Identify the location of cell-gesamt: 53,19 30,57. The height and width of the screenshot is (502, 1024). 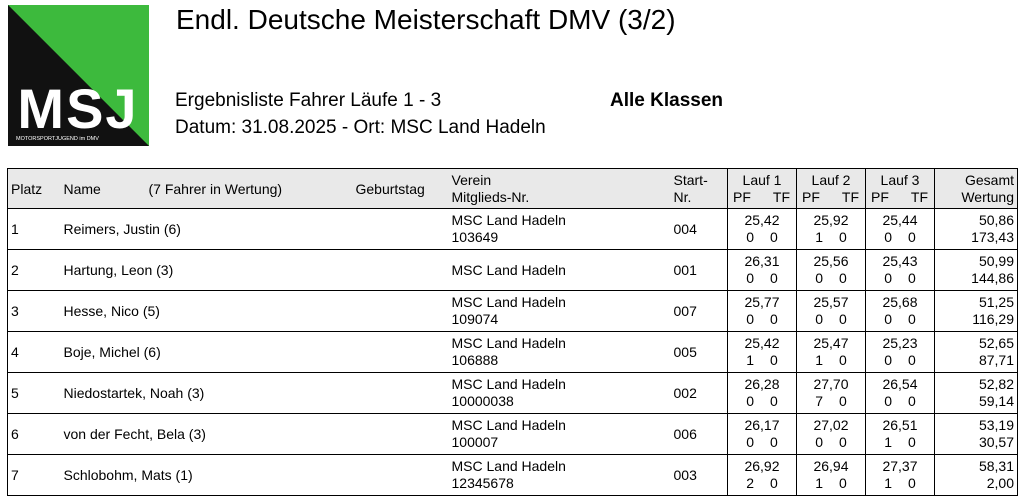
(976, 434).